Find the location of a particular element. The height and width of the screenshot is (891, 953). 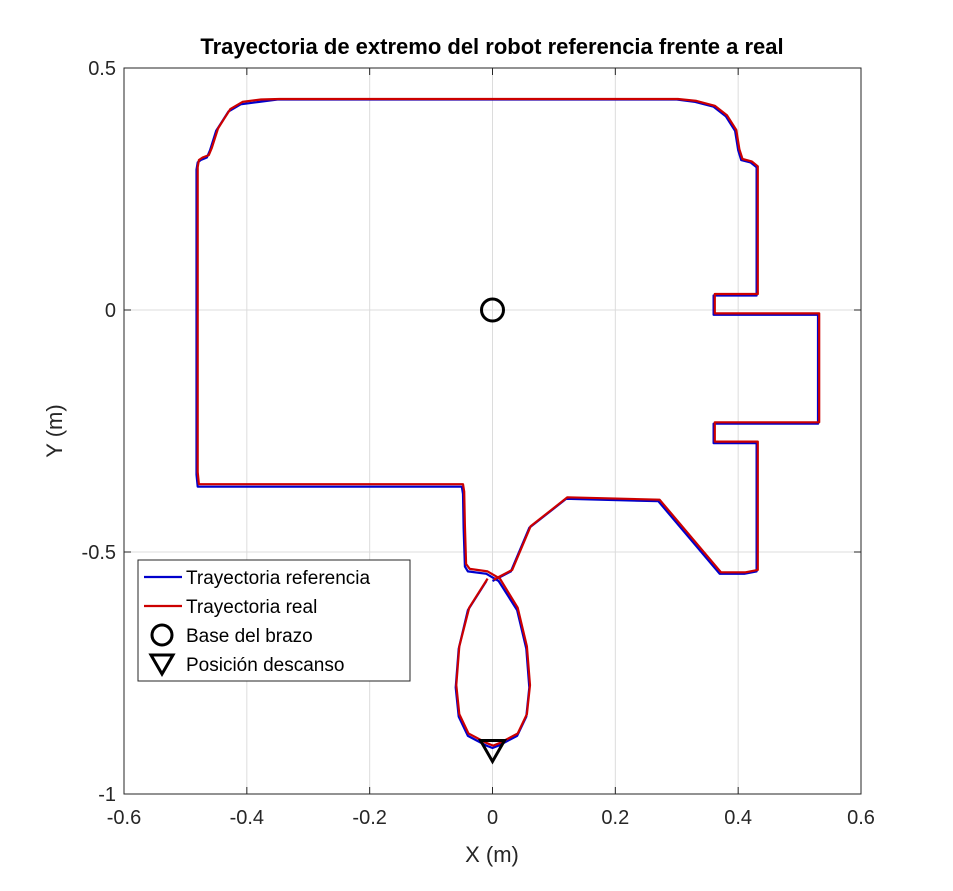

legend-entry-label: Trayectoria real is located at coordinates (251, 607).